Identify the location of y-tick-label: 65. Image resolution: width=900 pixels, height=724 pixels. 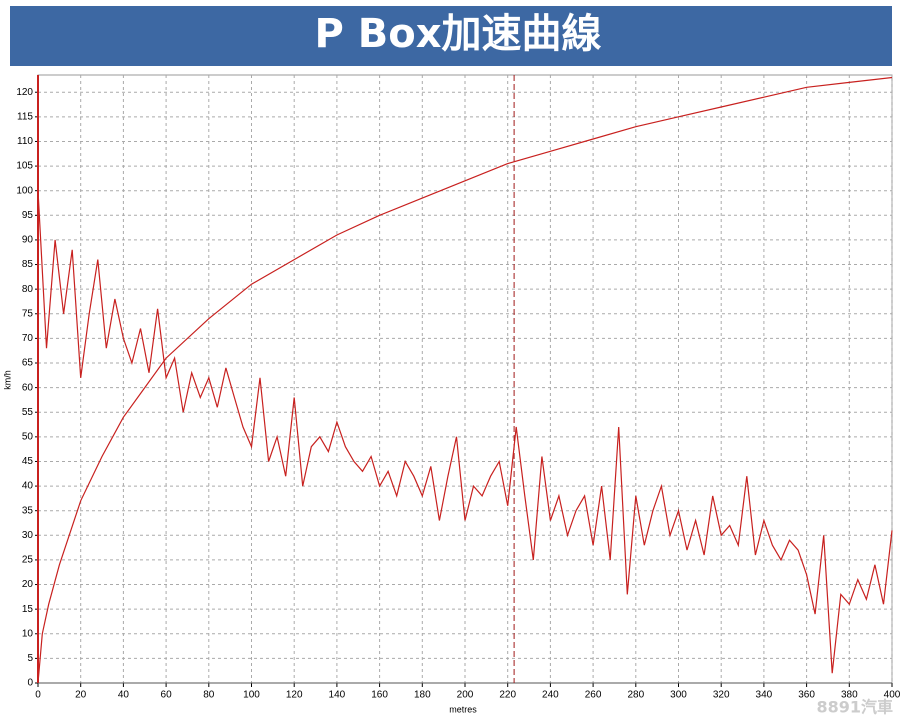
(28, 363).